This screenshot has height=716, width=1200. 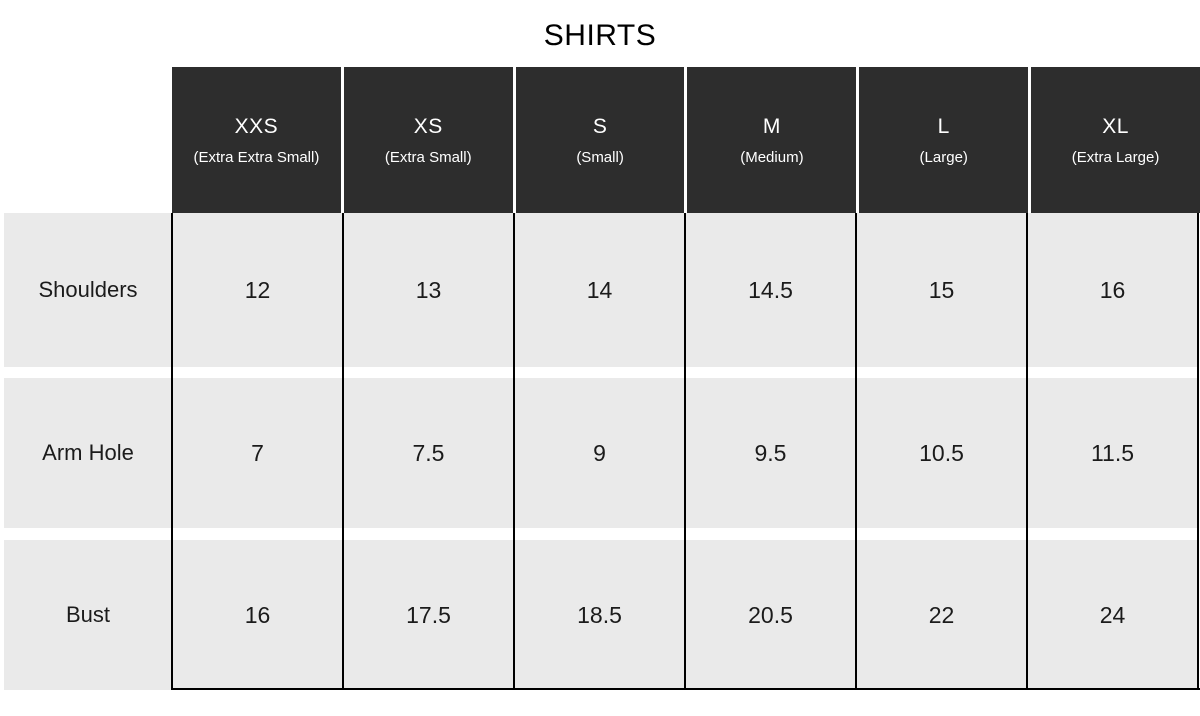 I want to click on chart-title: SHIRTS, so click(x=600, y=35).